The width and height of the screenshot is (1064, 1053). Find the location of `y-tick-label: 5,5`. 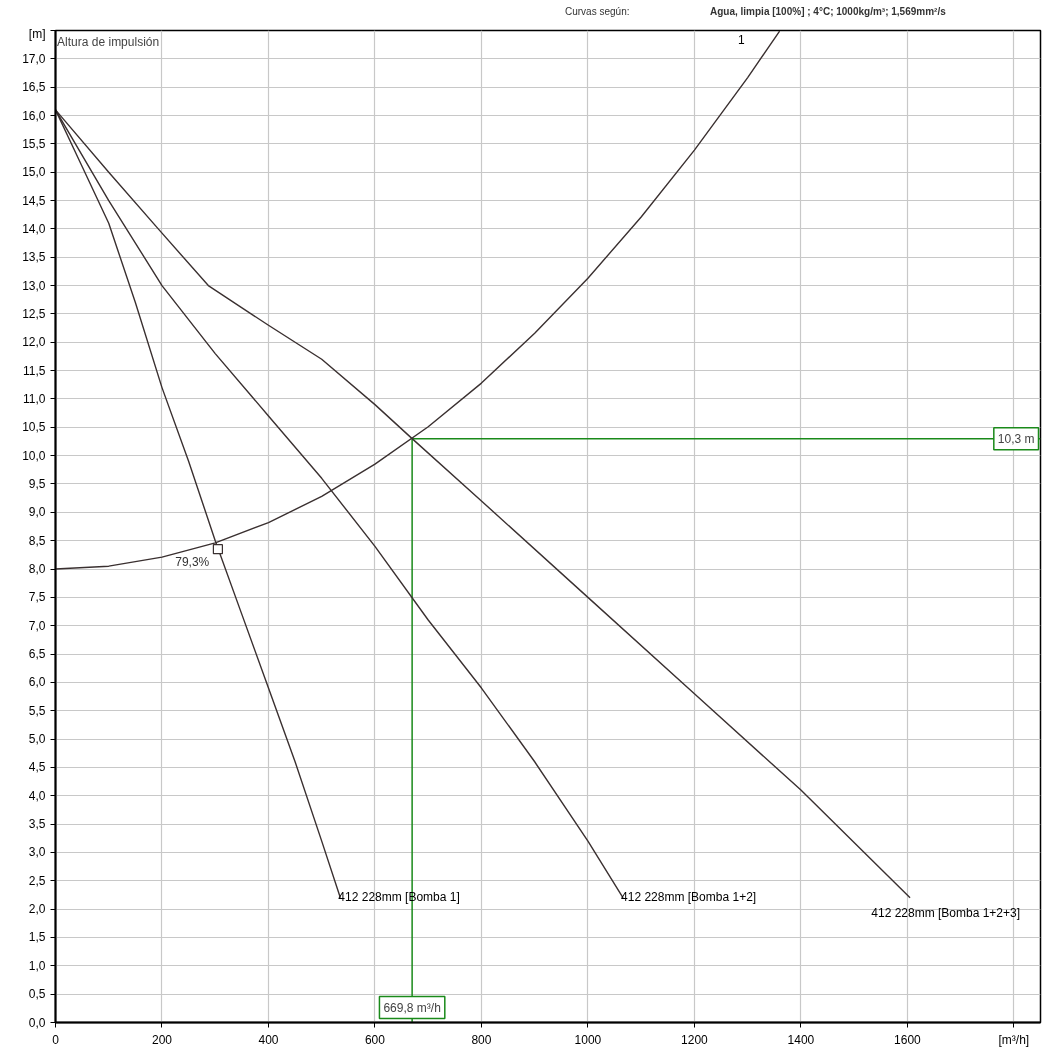

y-tick-label: 5,5 is located at coordinates (37, 710).